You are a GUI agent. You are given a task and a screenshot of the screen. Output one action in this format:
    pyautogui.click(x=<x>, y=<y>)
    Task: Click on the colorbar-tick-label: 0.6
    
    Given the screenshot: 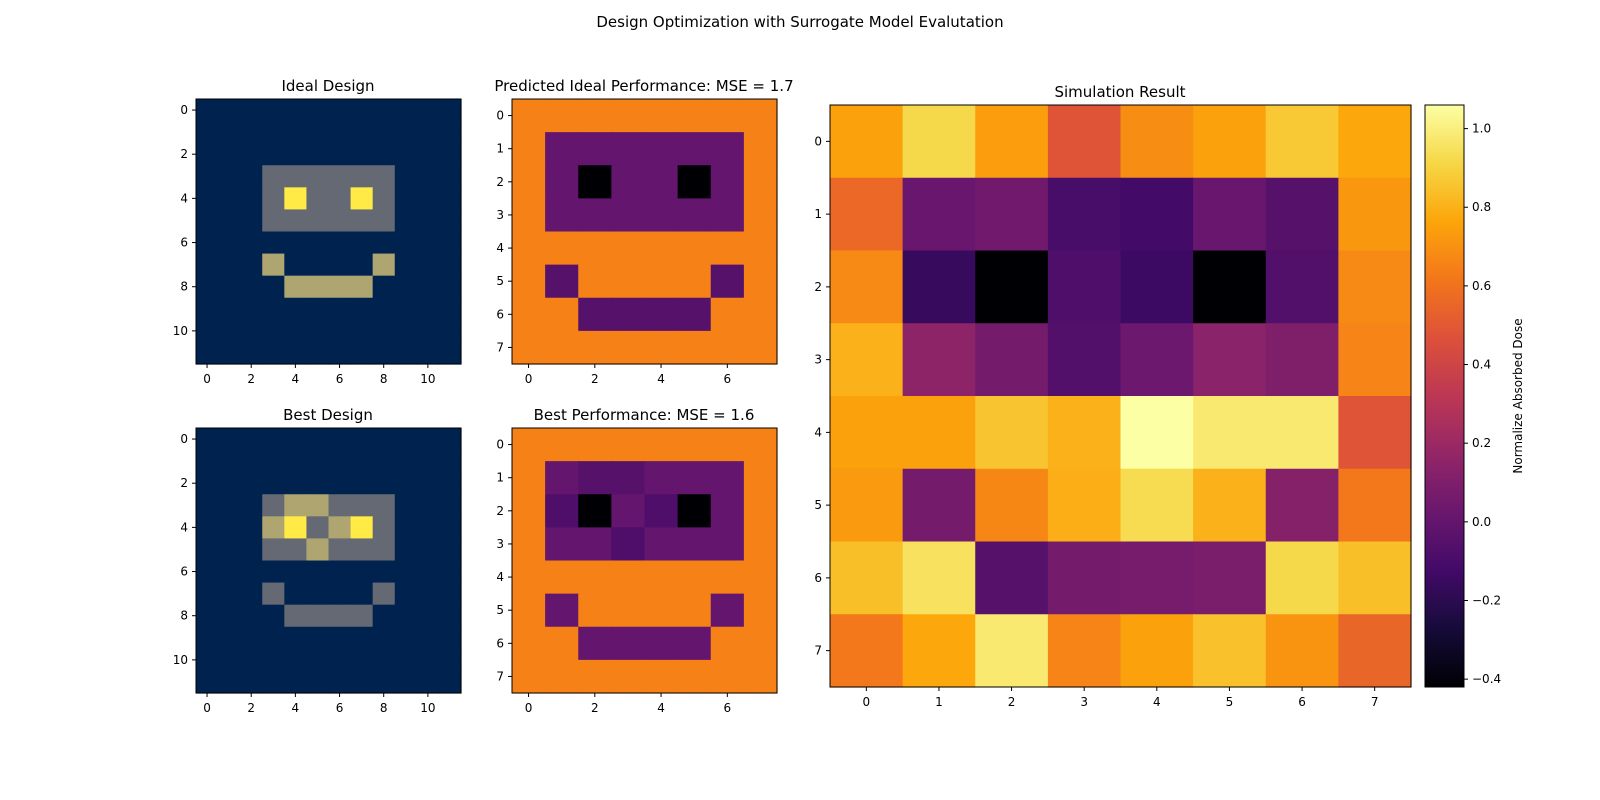 What is the action you would take?
    pyautogui.click(x=1481, y=286)
    